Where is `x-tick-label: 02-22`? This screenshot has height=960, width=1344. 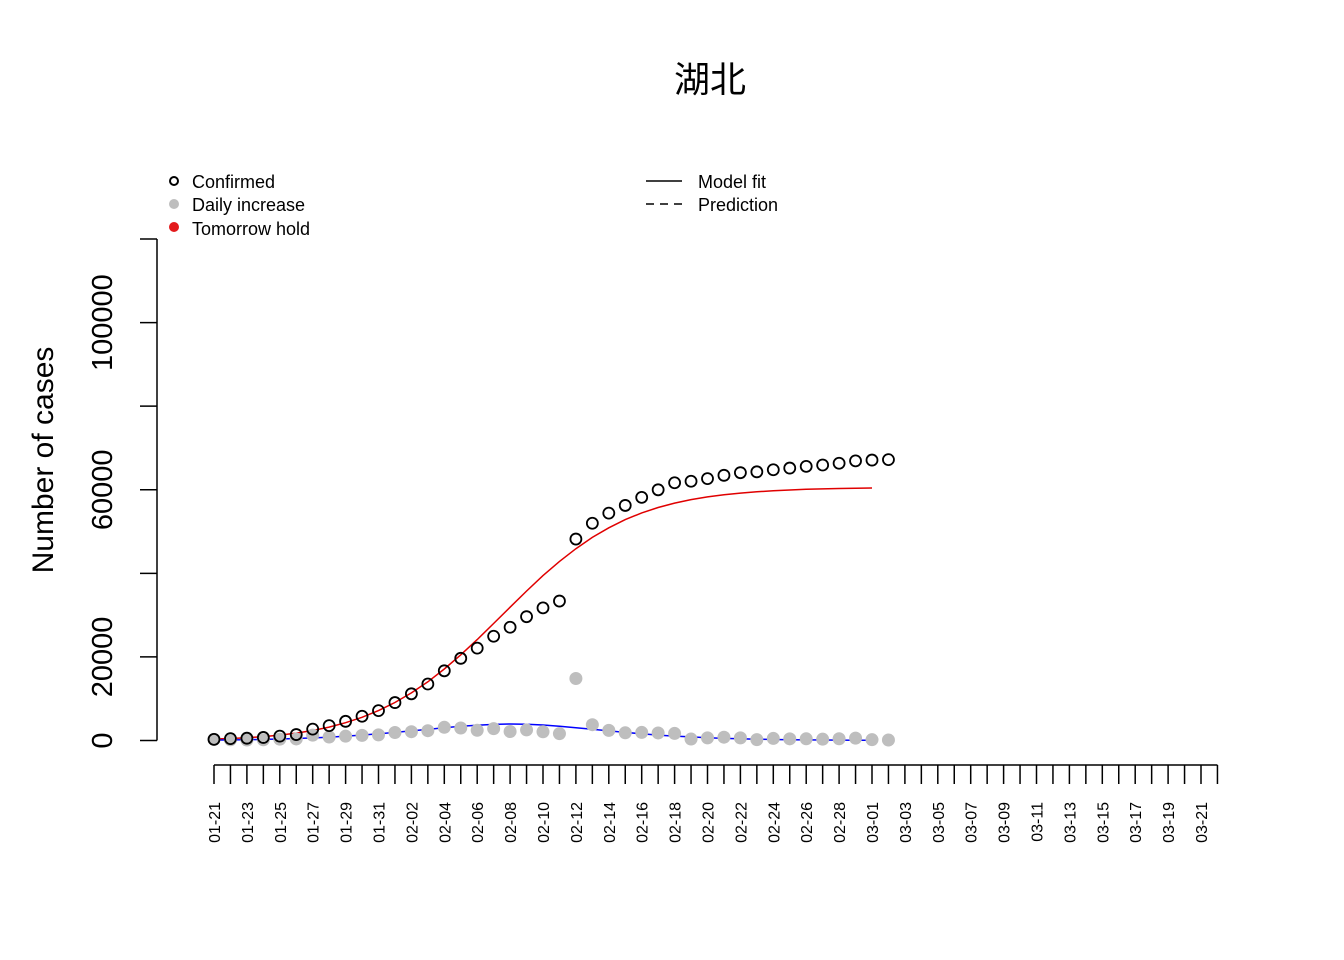
x-tick-label: 02-22 is located at coordinates (741, 822).